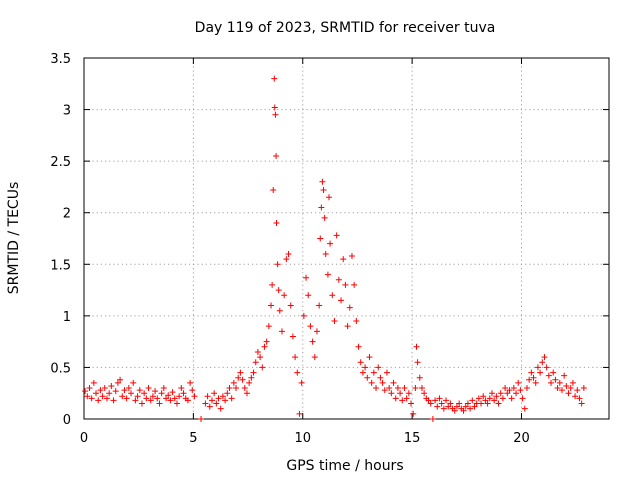  I want to click on y-tick-label: 0, so click(67, 420).